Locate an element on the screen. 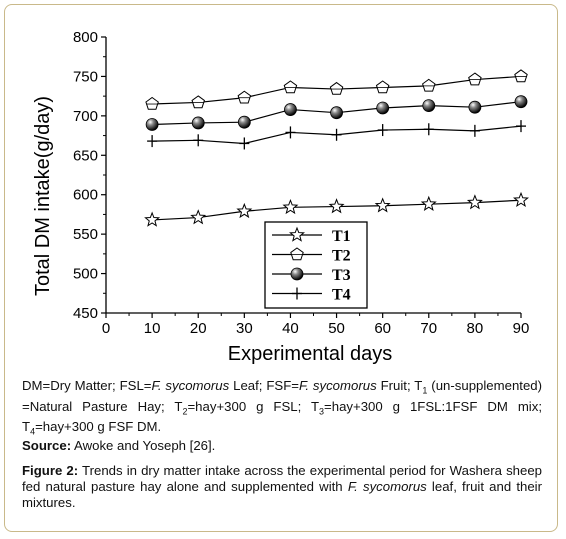 The width and height of the screenshot is (566, 539). legend-marker-t4 is located at coordinates (297, 293).